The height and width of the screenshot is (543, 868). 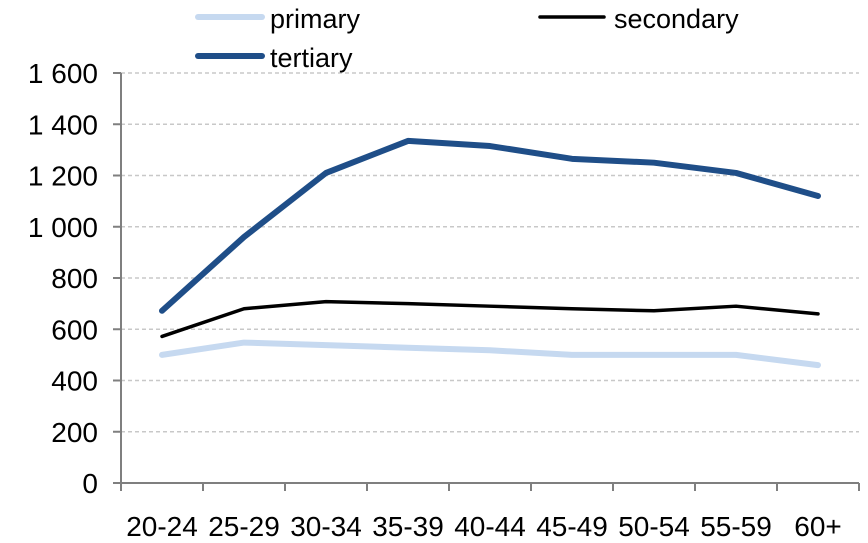 I want to click on x-tick-label: 30-34, so click(x=326, y=526).